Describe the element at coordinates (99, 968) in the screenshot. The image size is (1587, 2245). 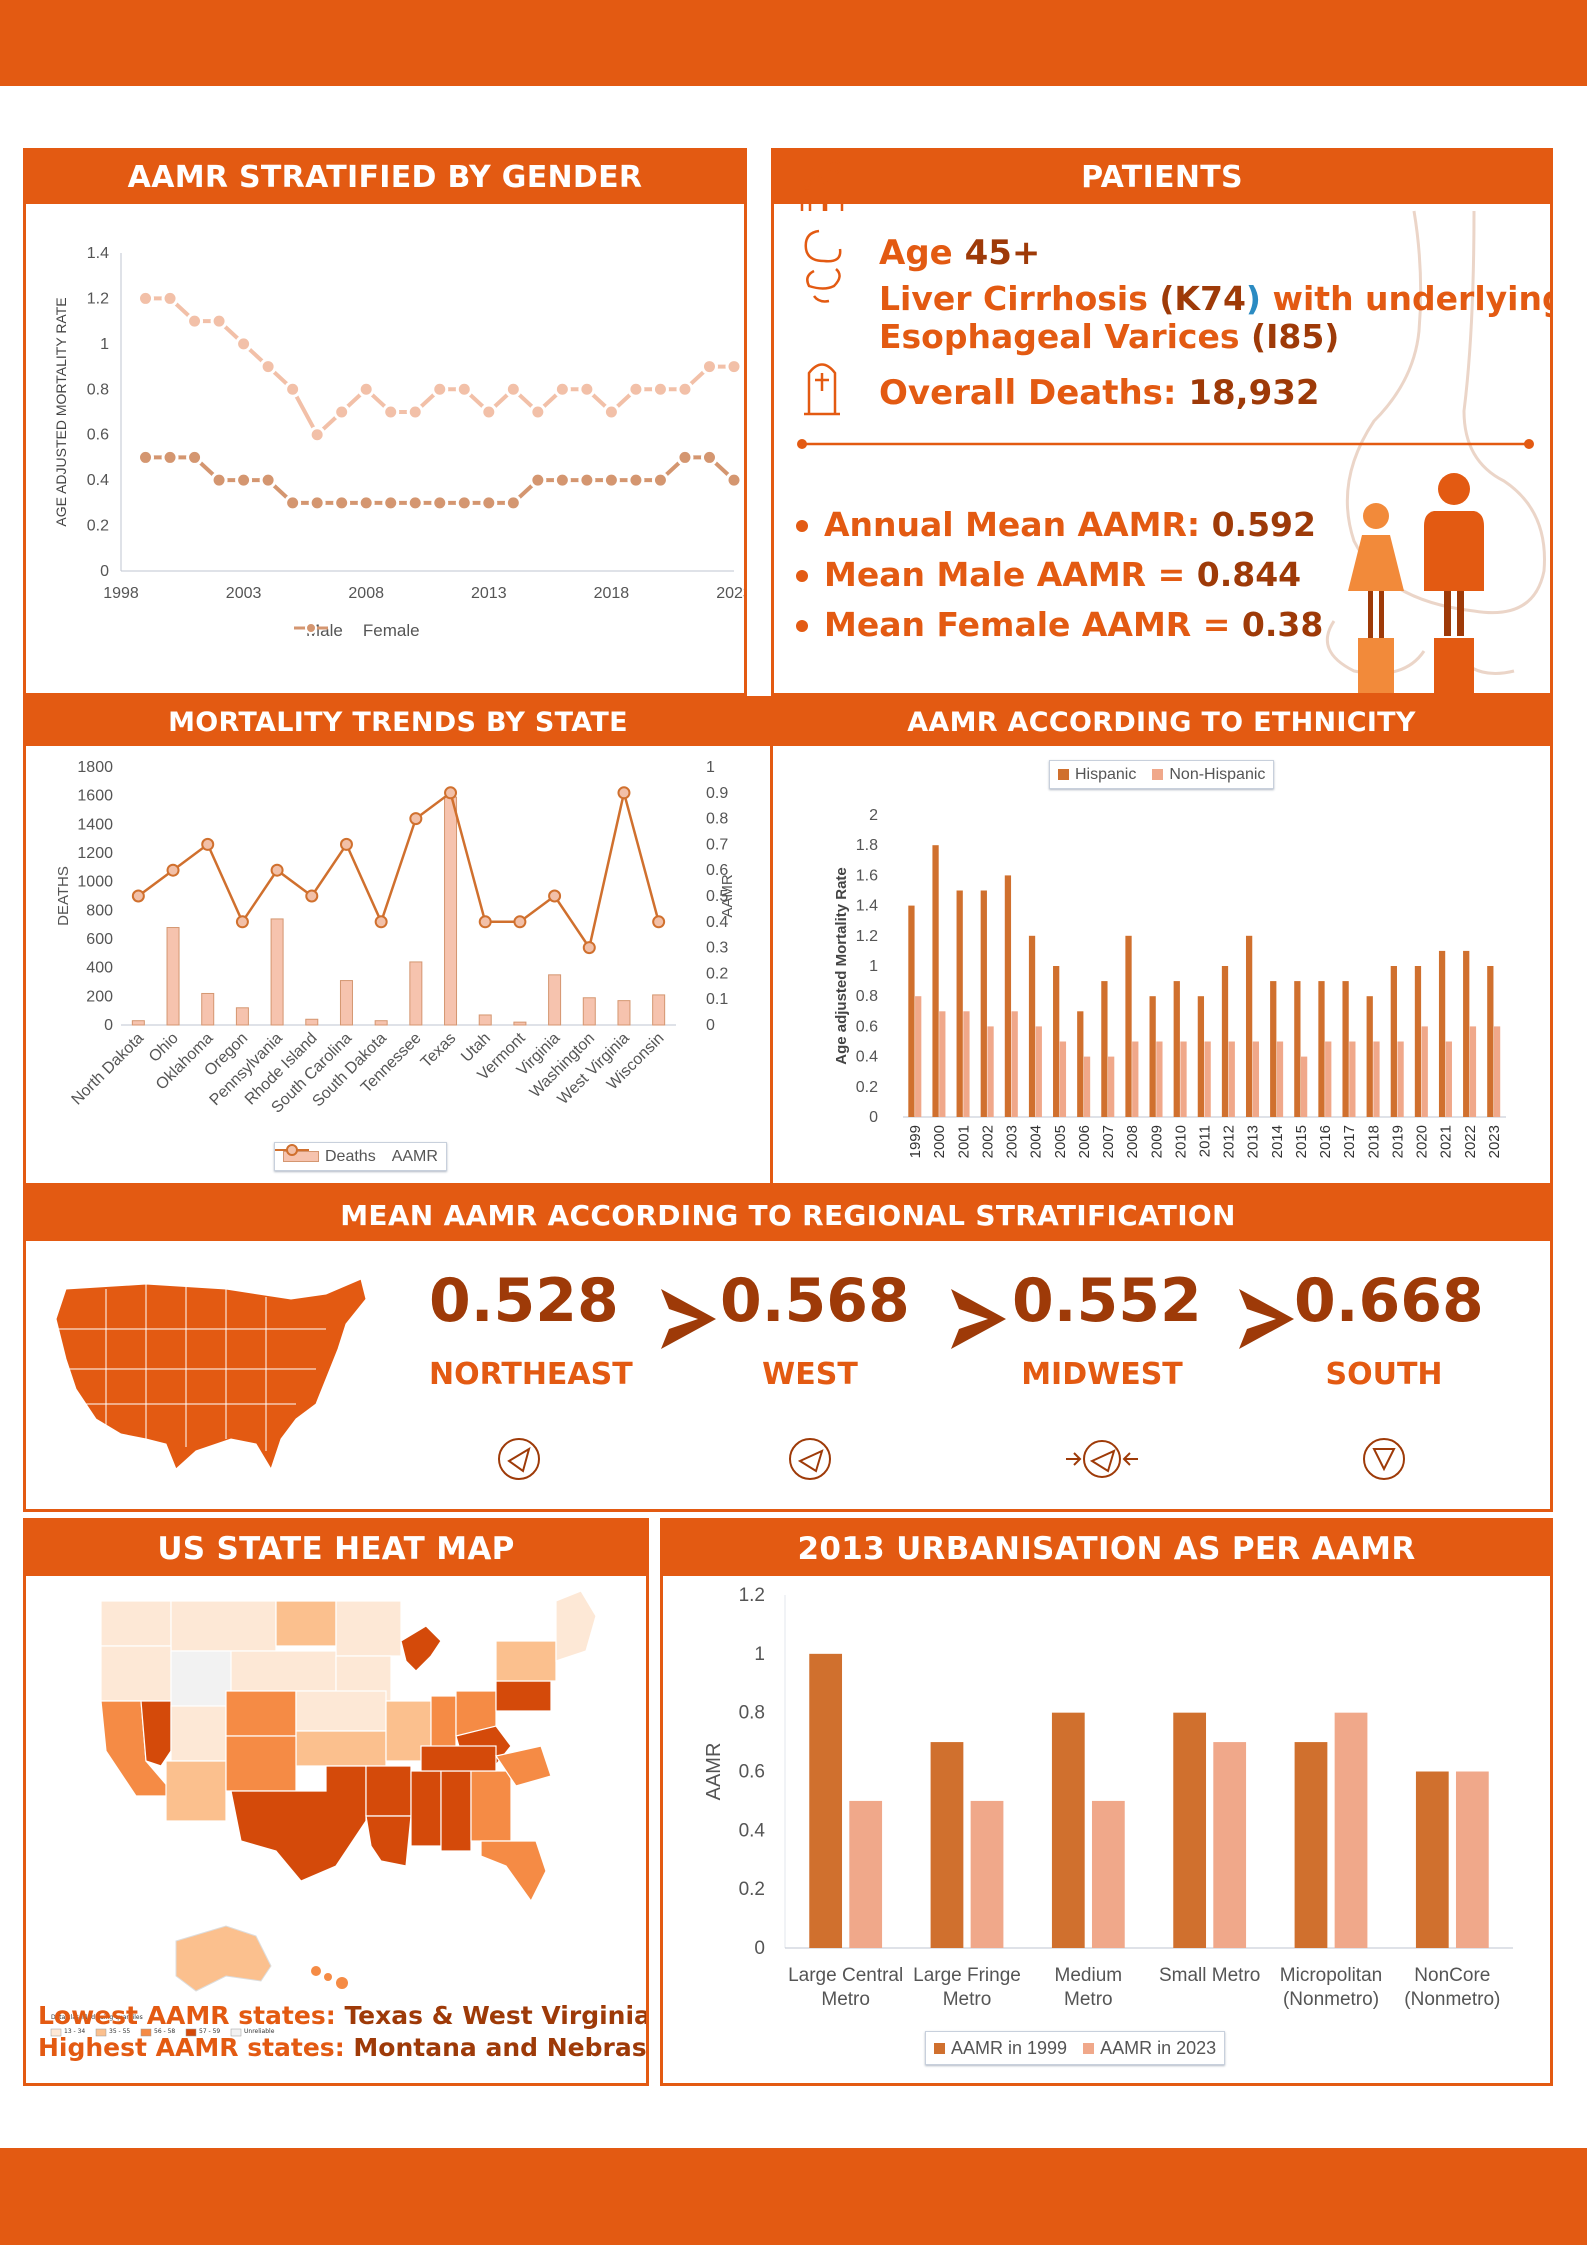
I see `state-y-tick: 400` at that location.